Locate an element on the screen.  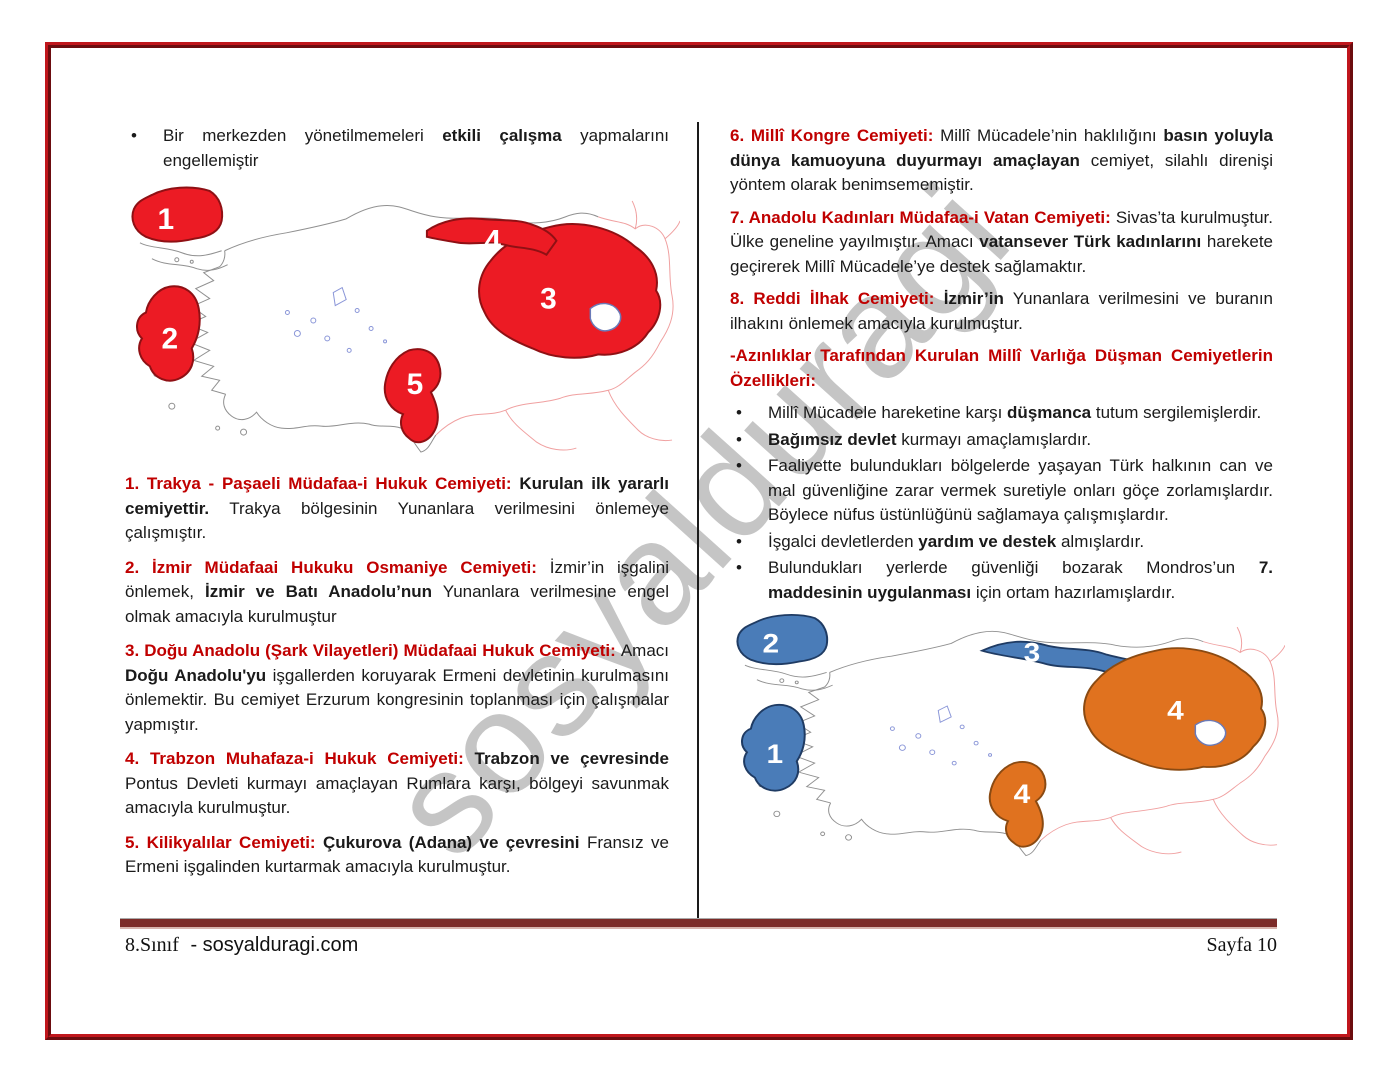
map2-label-strip: 3 is located at coordinates (1032, 653).